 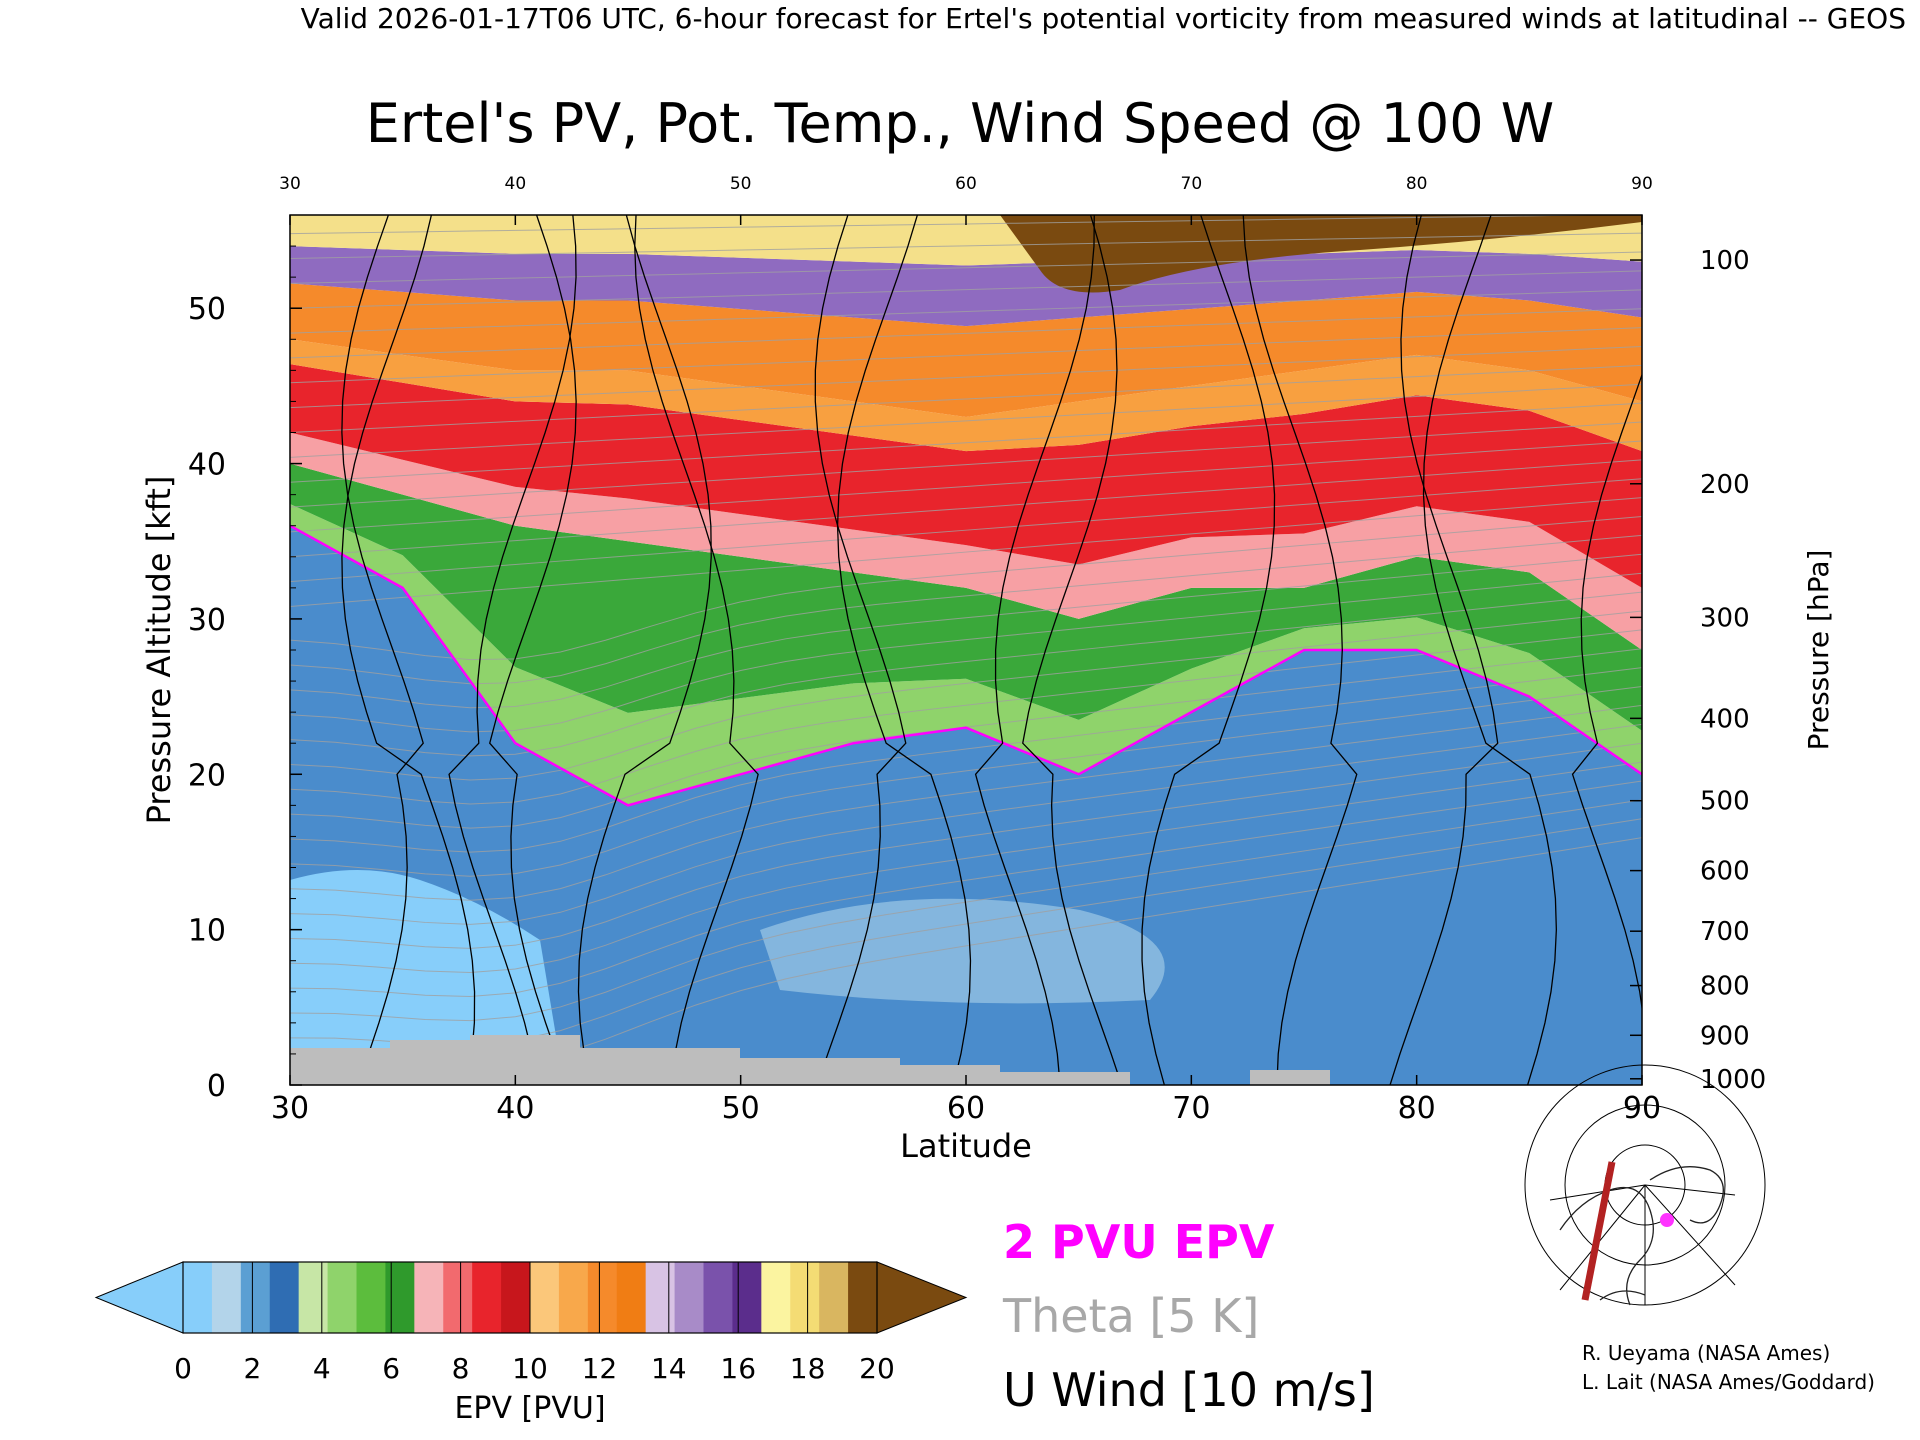 I want to click on high-pv-cap, so click(x=1321, y=254).